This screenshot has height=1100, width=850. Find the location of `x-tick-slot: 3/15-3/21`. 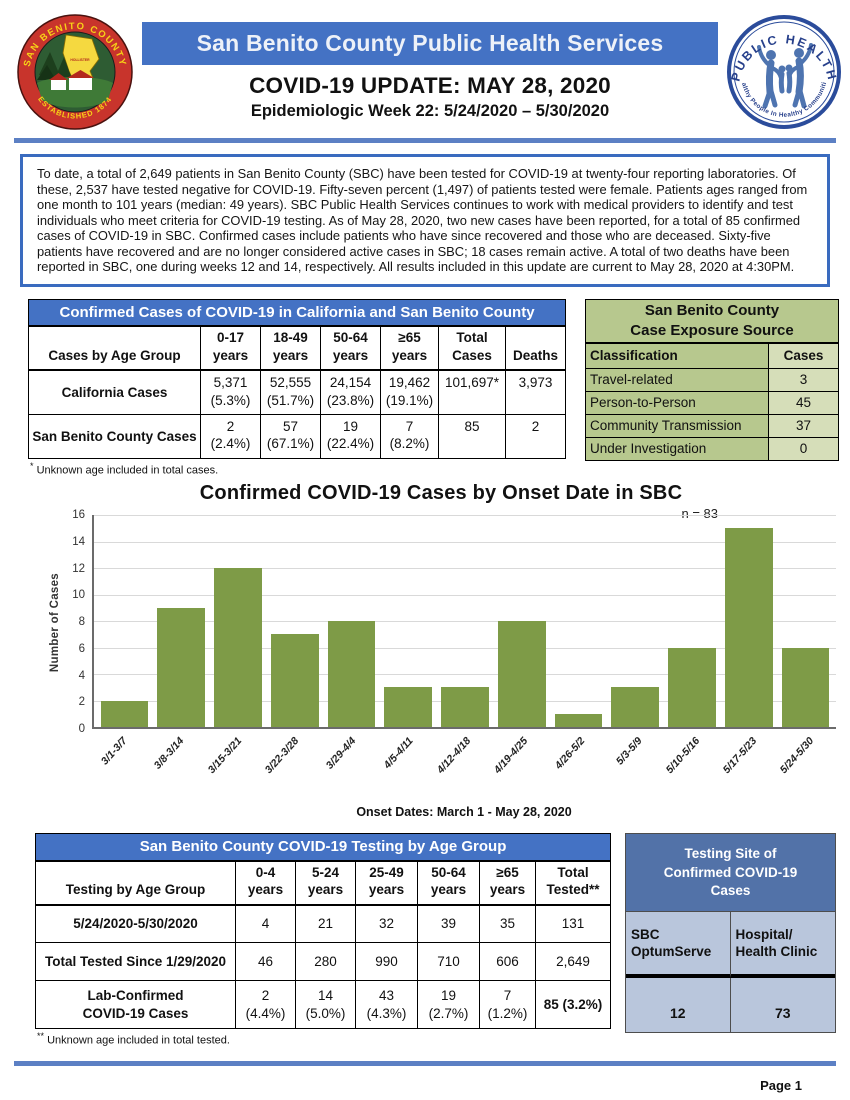

x-tick-slot: 3/15-3/21 is located at coordinates (234, 767).